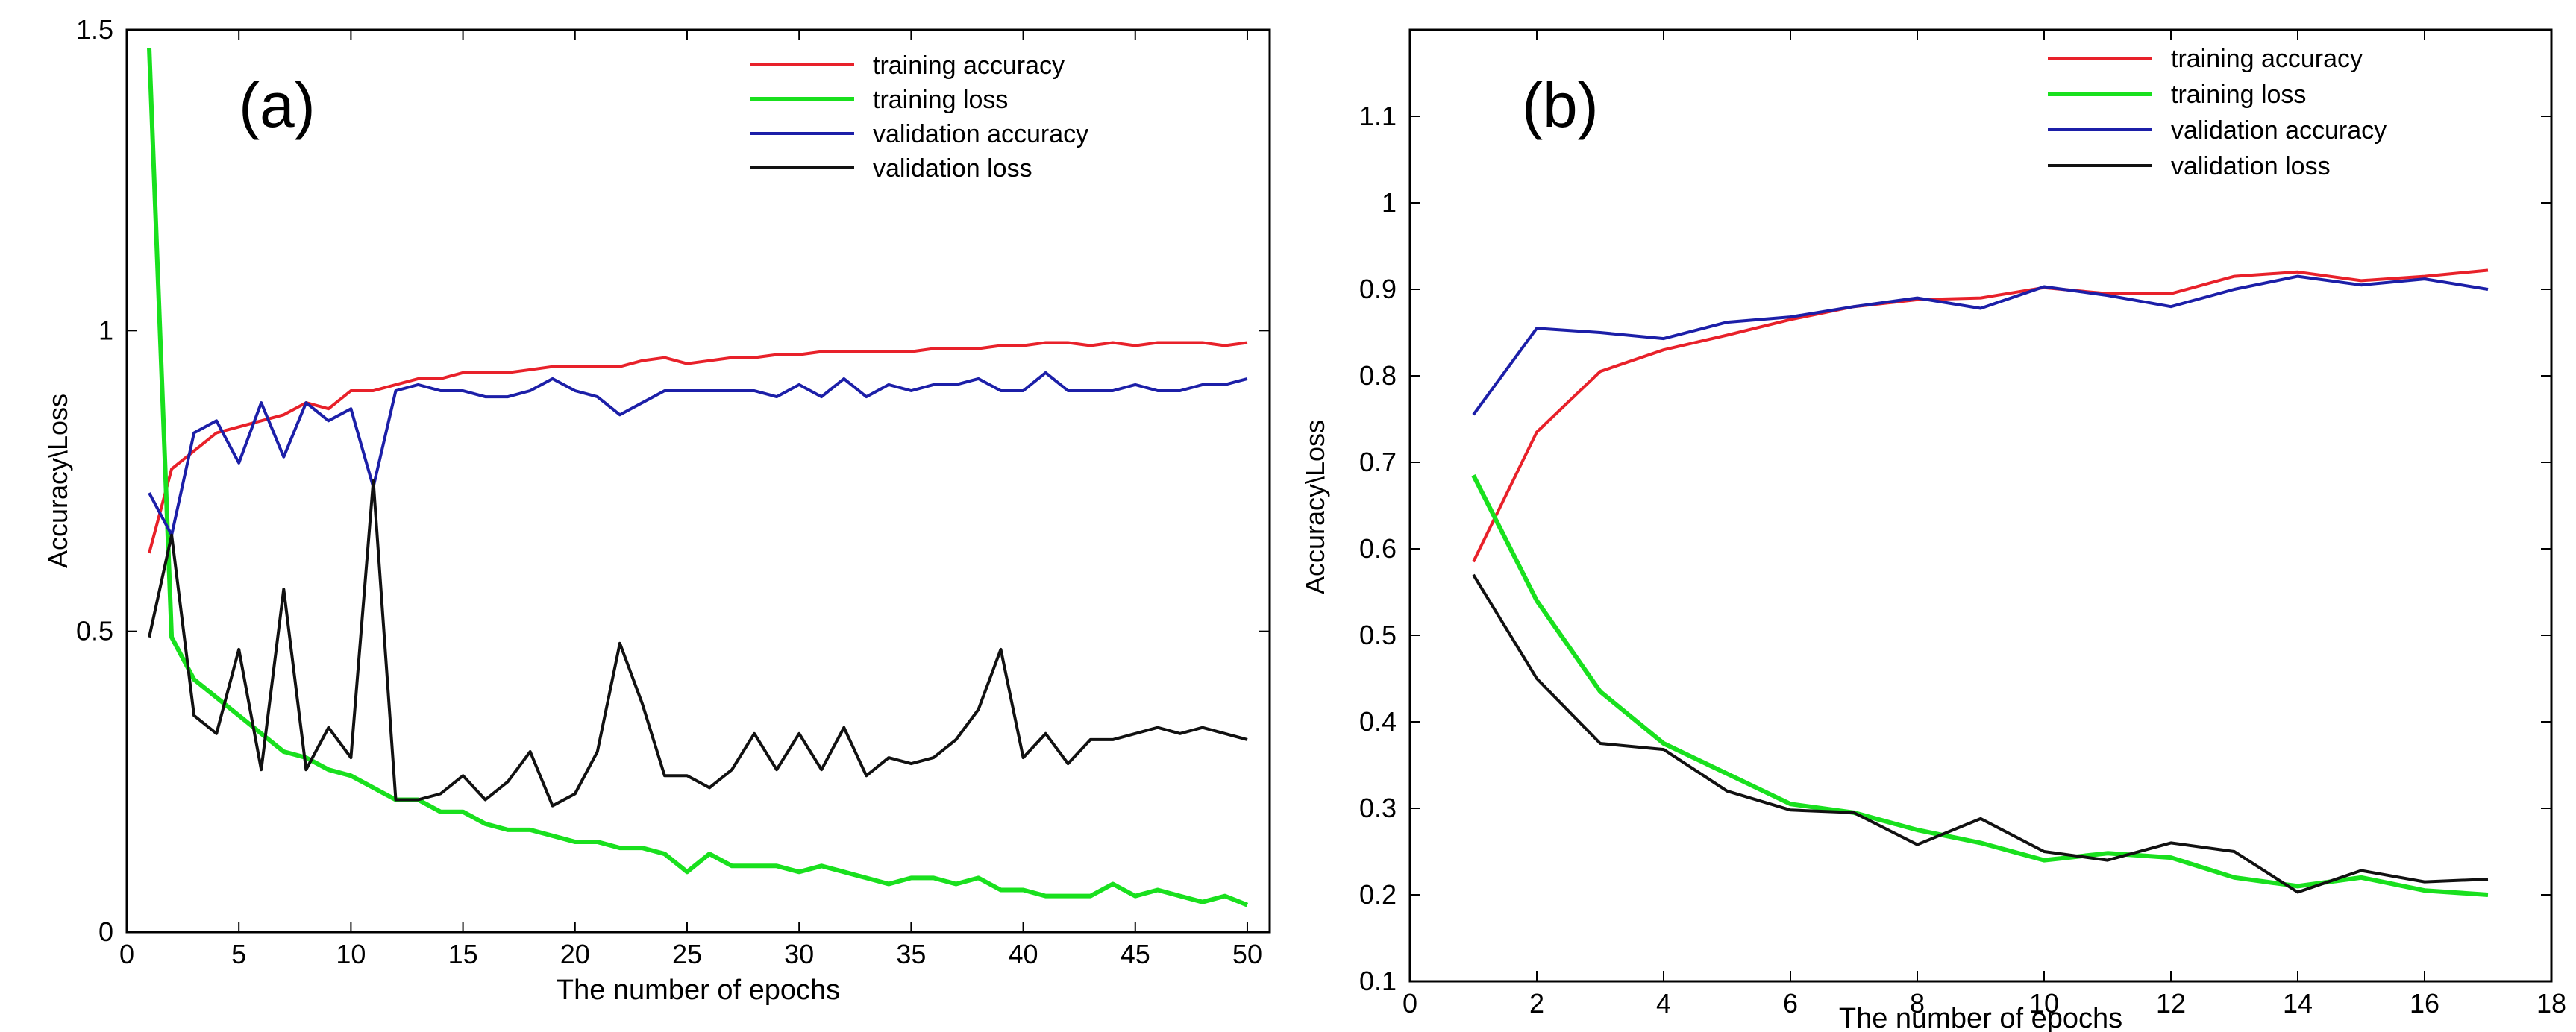 The width and height of the screenshot is (2576, 1032). I want to click on y-tick-label: 0.7, so click(1378, 462).